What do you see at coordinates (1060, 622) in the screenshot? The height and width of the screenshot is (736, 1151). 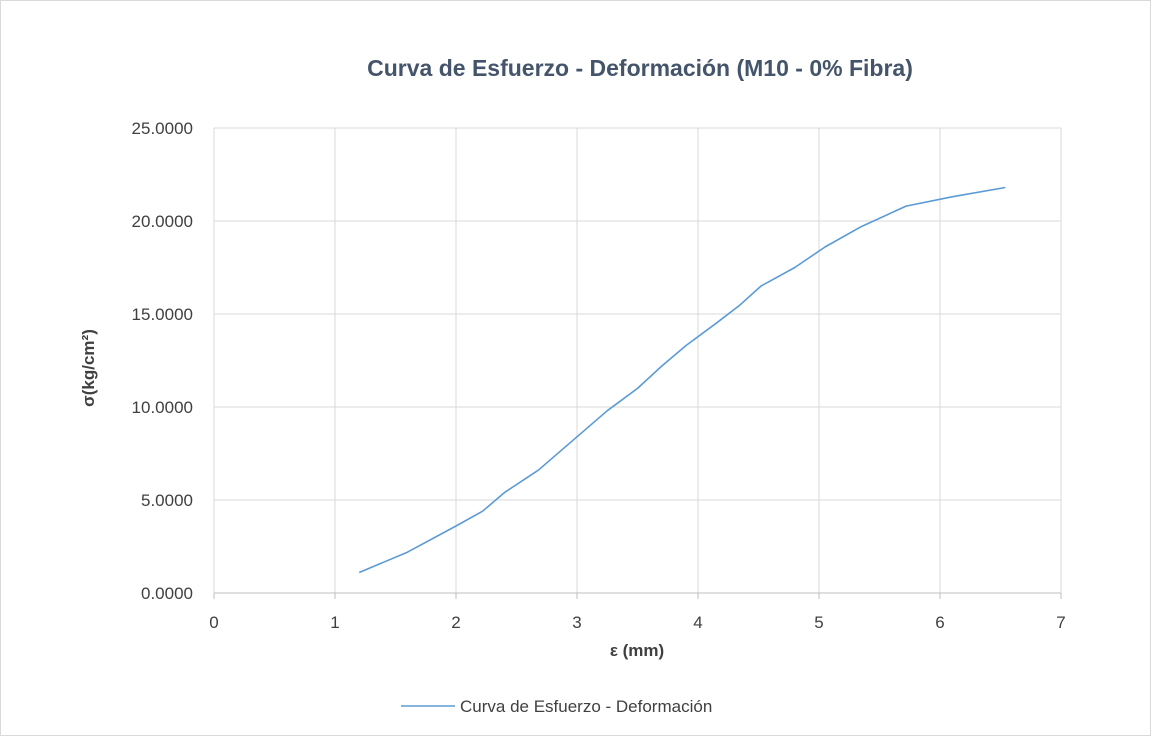 I see `x-tick-label: 7` at bounding box center [1060, 622].